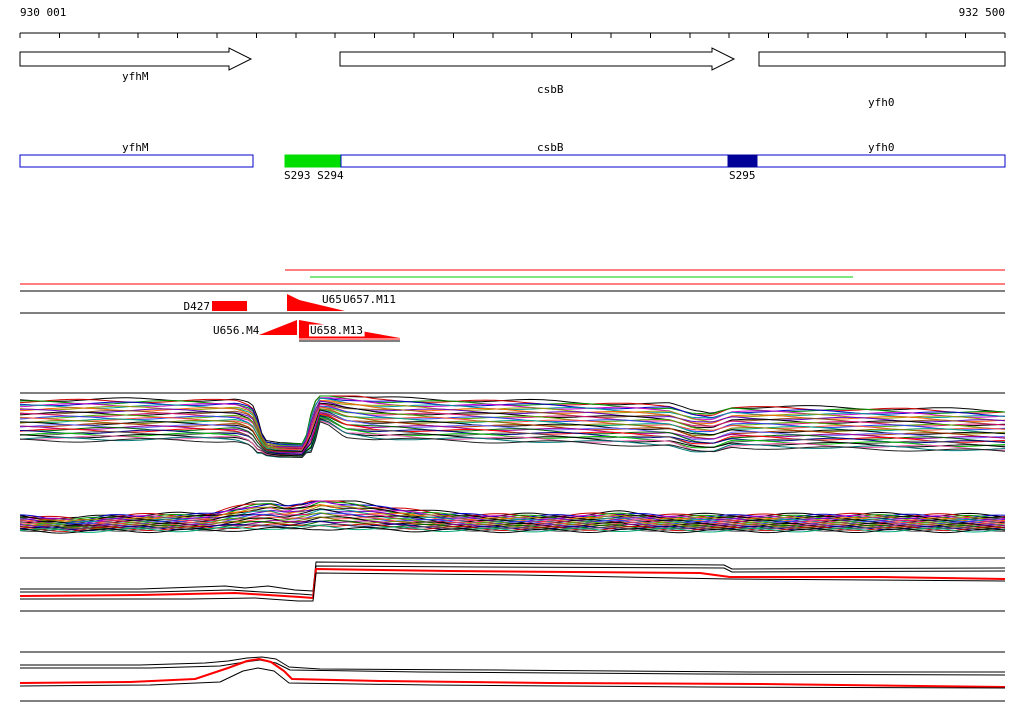 The width and height of the screenshot is (1024, 714). Describe the element at coordinates (537, 59) in the screenshot. I see `gene-arrow-csbB` at that location.